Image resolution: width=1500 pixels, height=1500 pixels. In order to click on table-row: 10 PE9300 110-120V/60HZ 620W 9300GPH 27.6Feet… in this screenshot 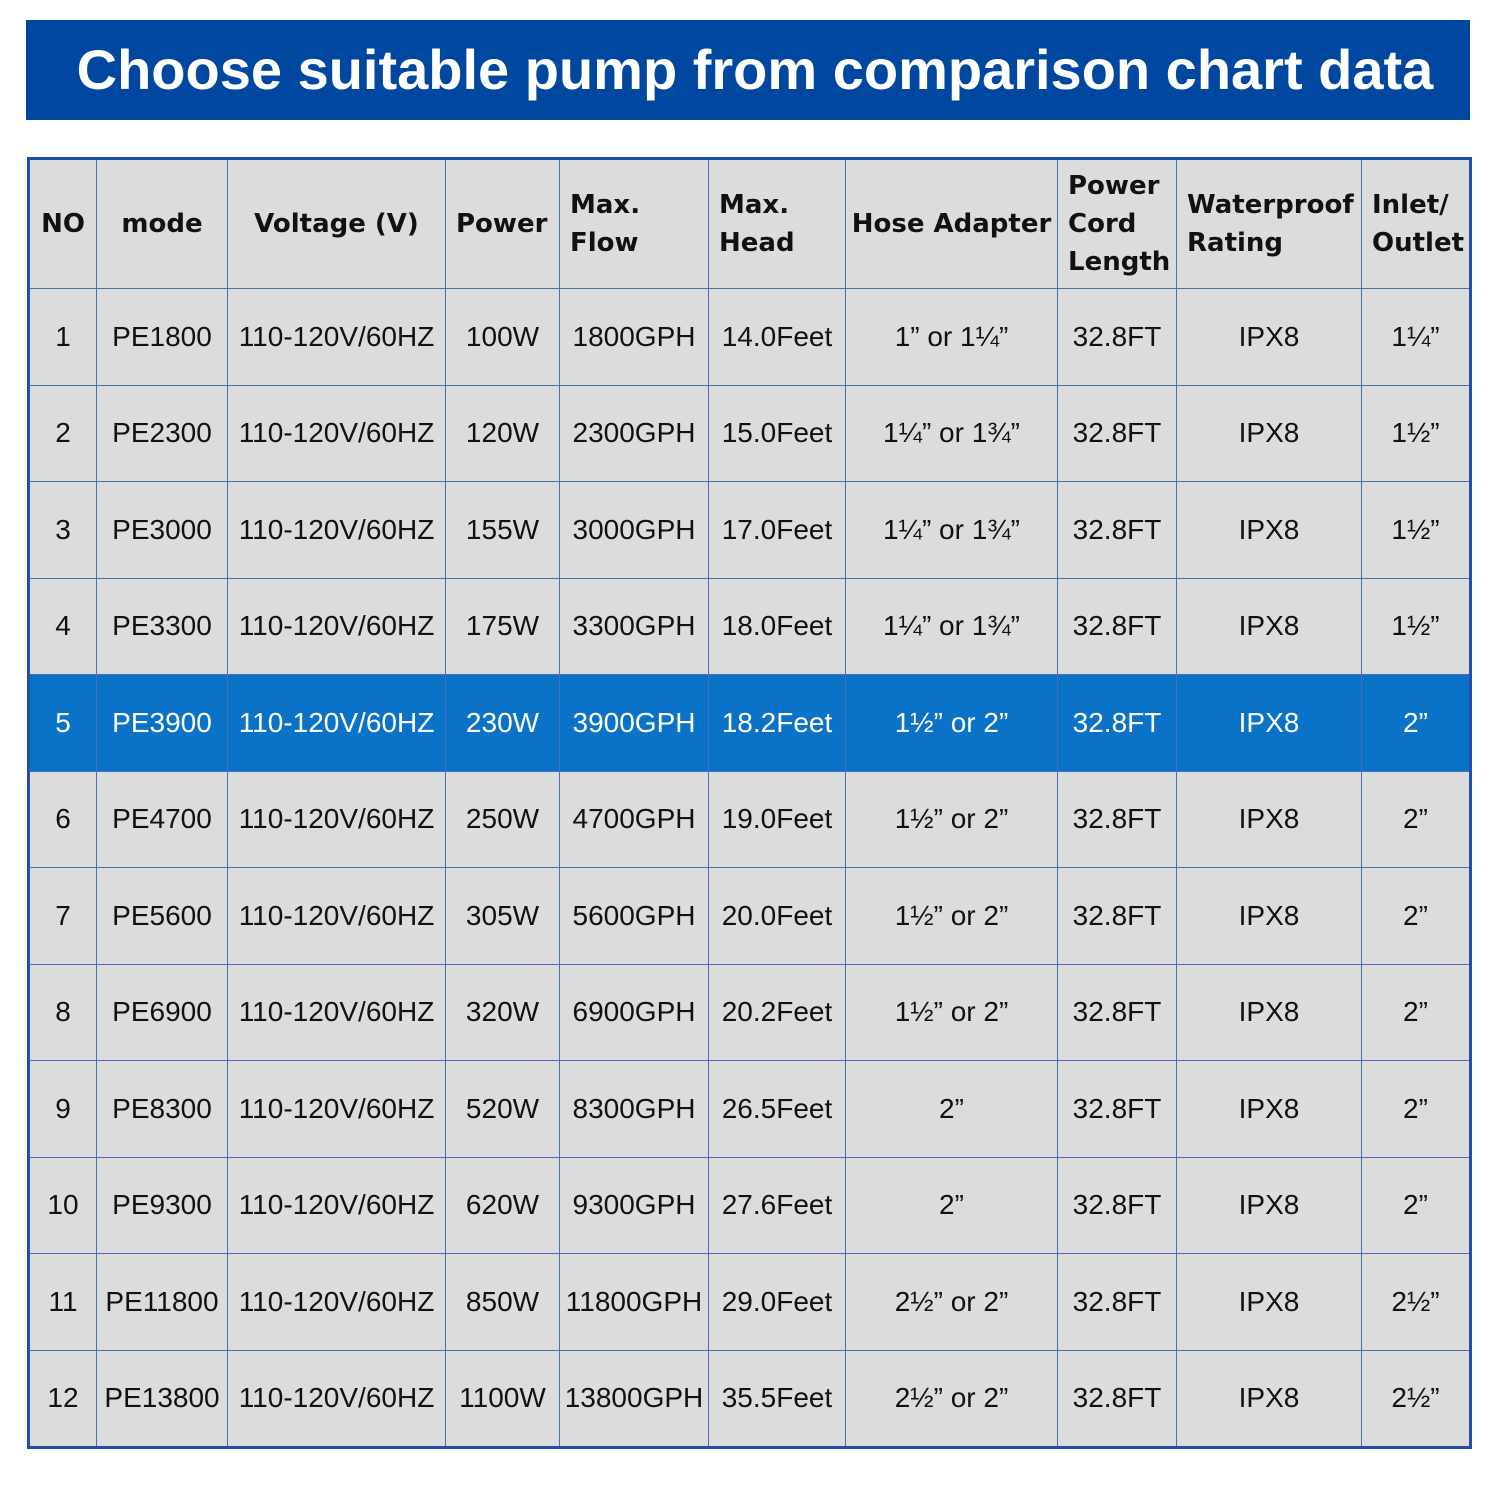, I will do `click(749, 1205)`.